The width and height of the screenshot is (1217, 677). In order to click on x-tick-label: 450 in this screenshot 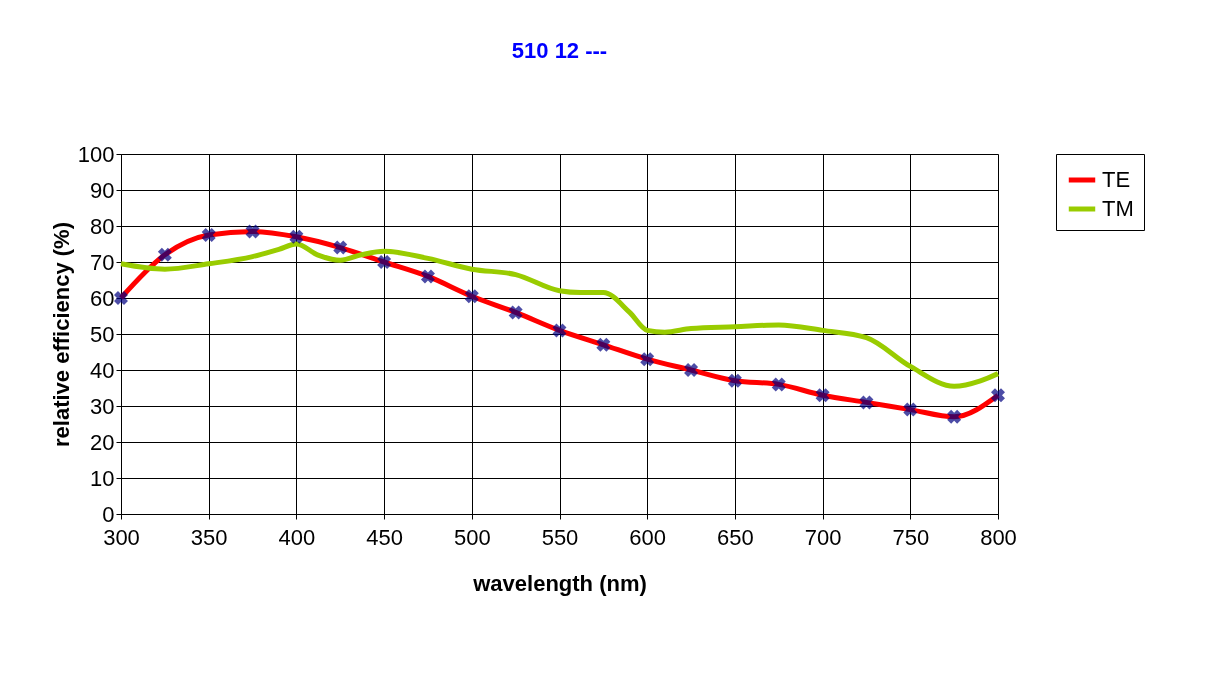, I will do `click(384, 537)`.